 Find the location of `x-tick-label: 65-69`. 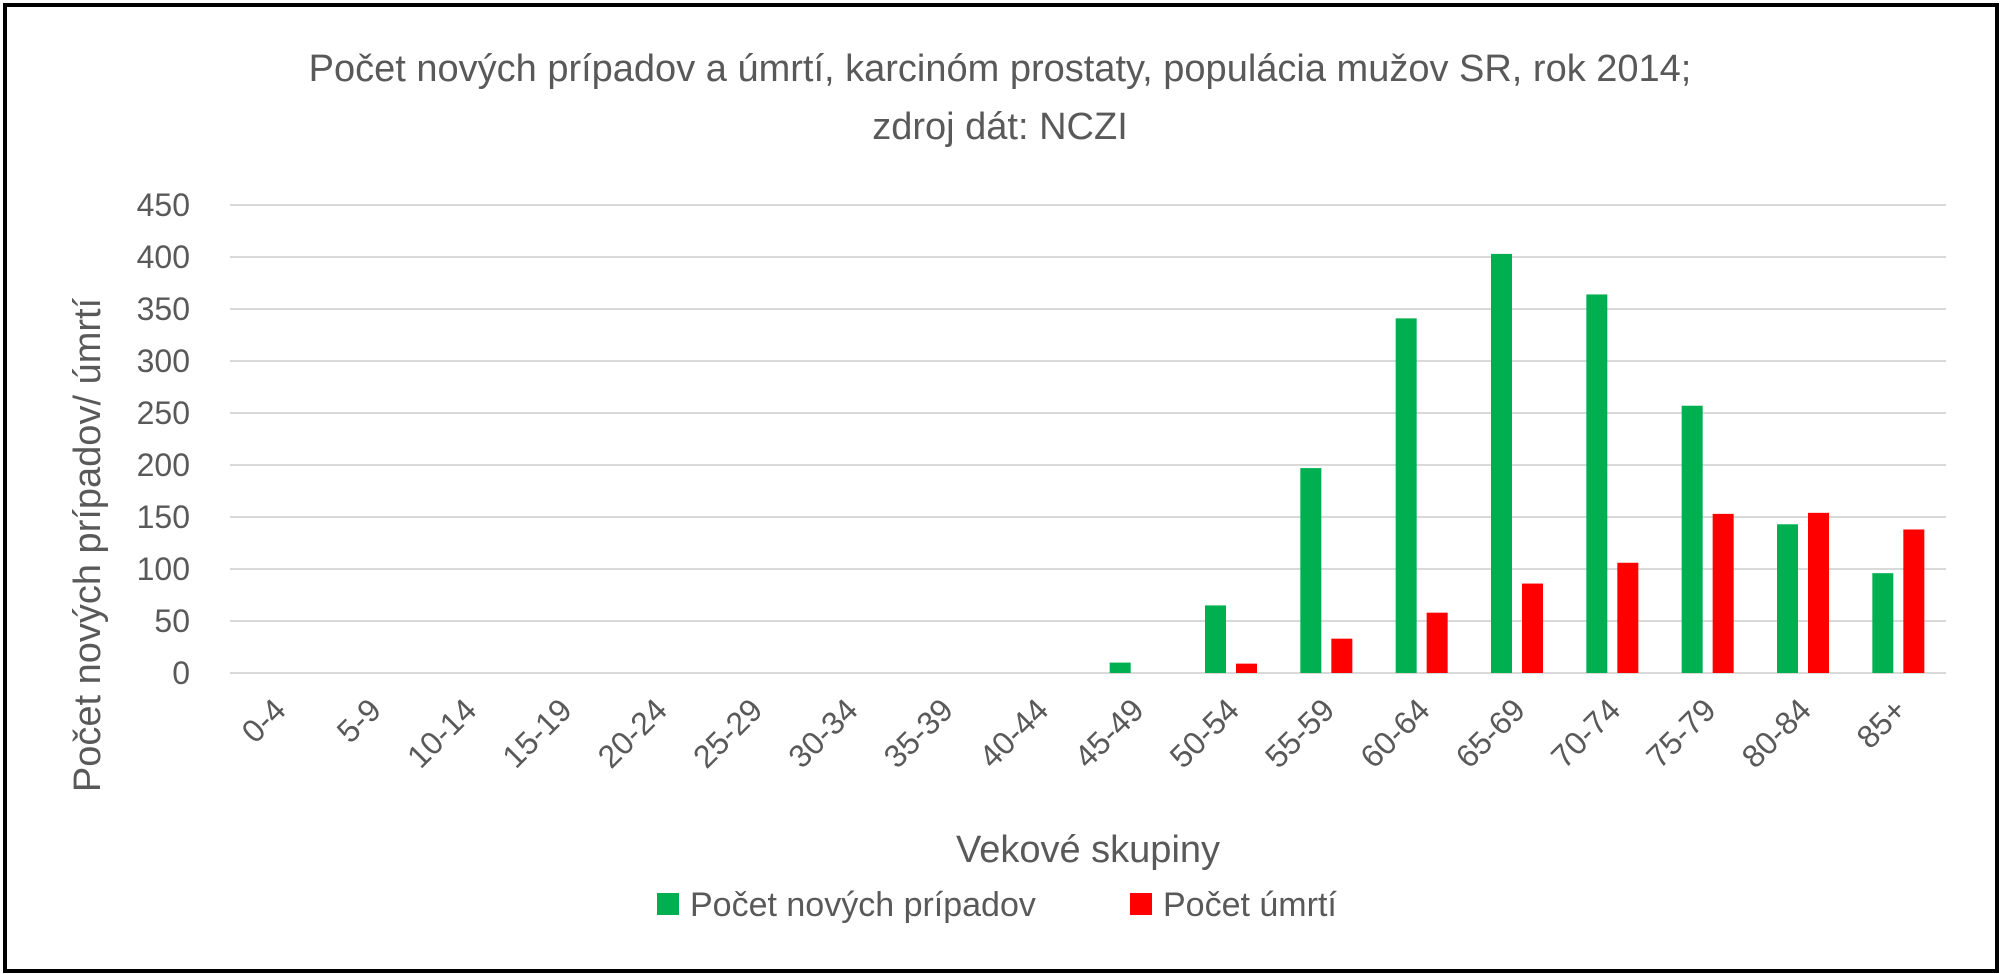

x-tick-label: 65-69 is located at coordinates (1490, 732).